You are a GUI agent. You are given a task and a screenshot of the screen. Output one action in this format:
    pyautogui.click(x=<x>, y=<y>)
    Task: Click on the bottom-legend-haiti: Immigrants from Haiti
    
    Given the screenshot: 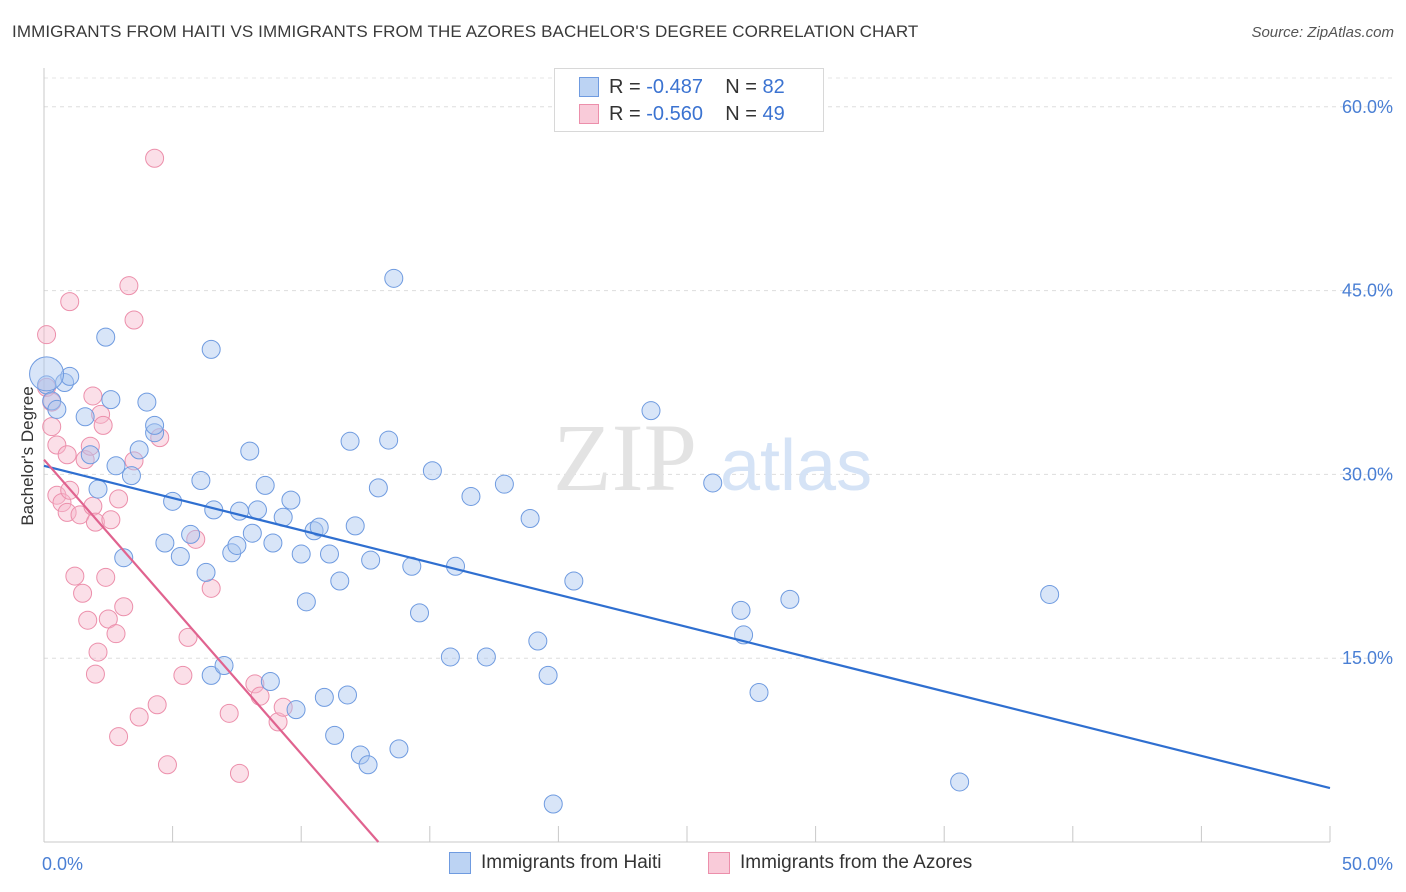 What is the action you would take?
    pyautogui.click(x=555, y=863)
    